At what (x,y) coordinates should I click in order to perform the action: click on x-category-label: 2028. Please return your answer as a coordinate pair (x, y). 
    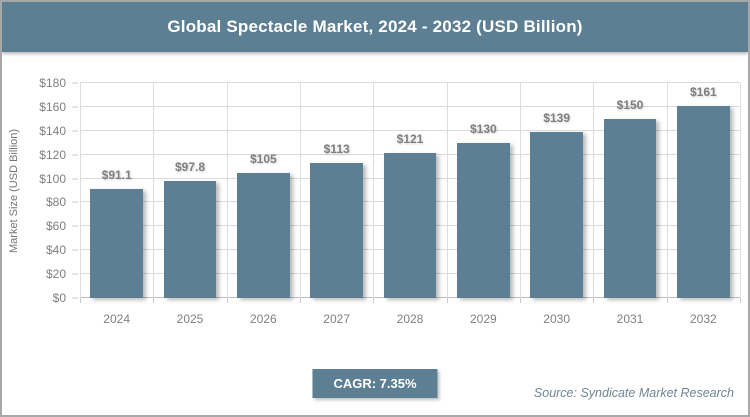
    Looking at the image, I should click on (410, 319).